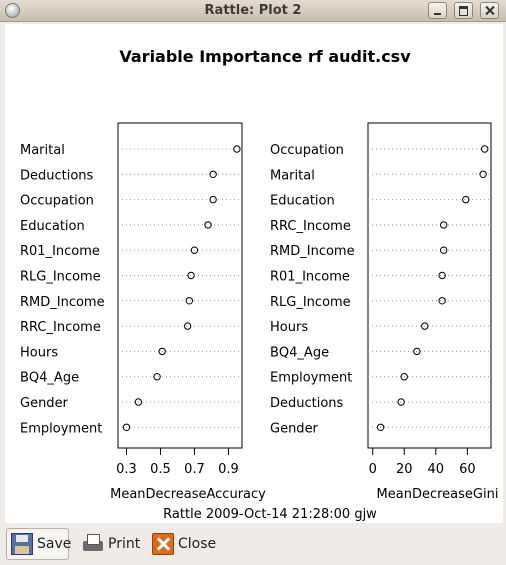 This screenshot has width=506, height=565. I want to click on panel-2-category-label: Marital, so click(292, 175).